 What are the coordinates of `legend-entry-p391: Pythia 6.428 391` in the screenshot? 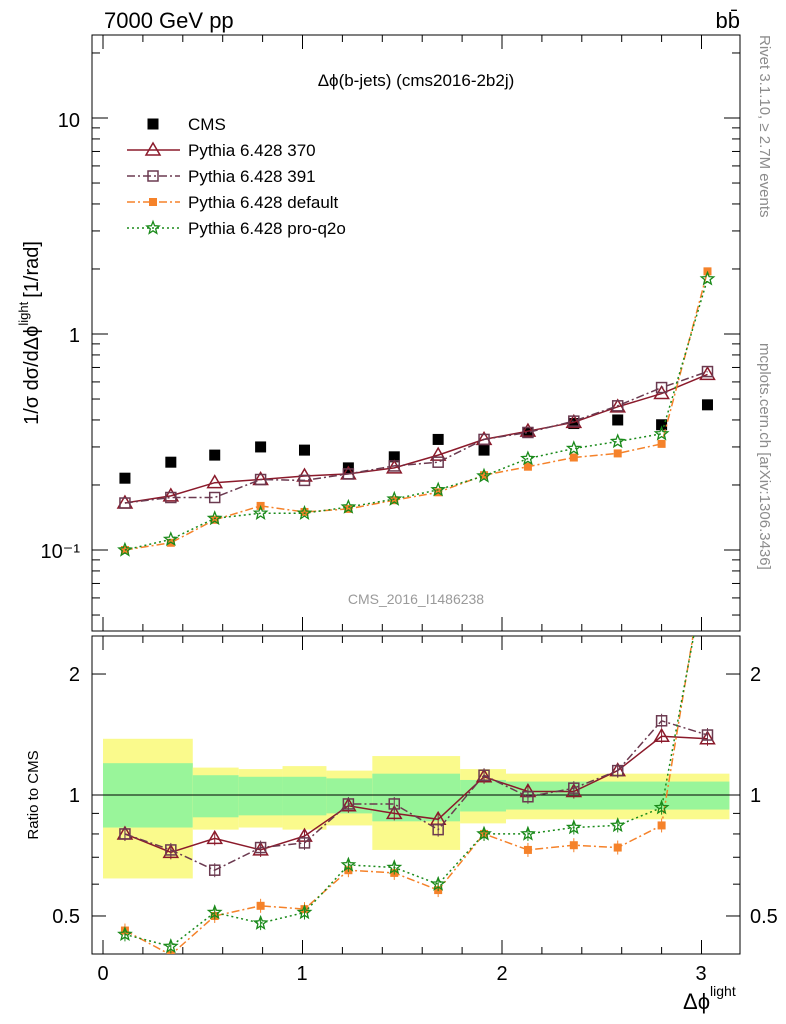 It's located at (221, 176).